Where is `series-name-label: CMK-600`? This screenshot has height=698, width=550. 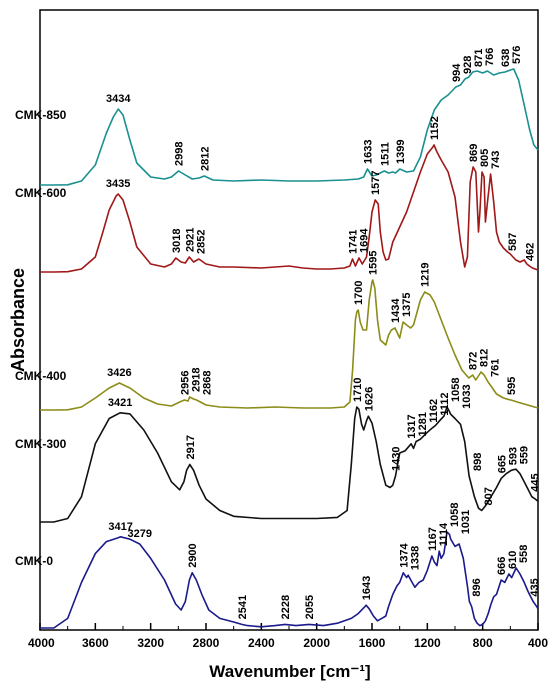 series-name-label: CMK-600 is located at coordinates (41, 193).